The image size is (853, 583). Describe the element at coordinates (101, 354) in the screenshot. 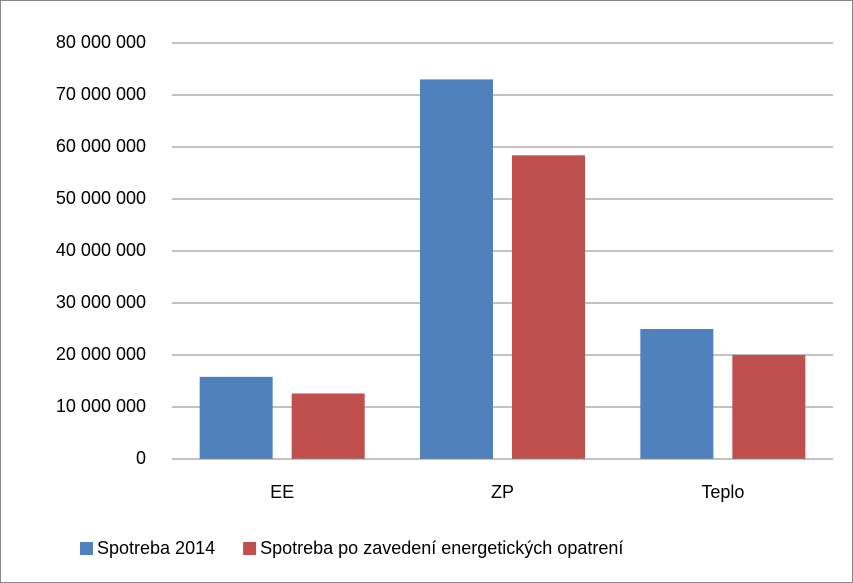

I see `y-tick-label: 20 000 000` at that location.